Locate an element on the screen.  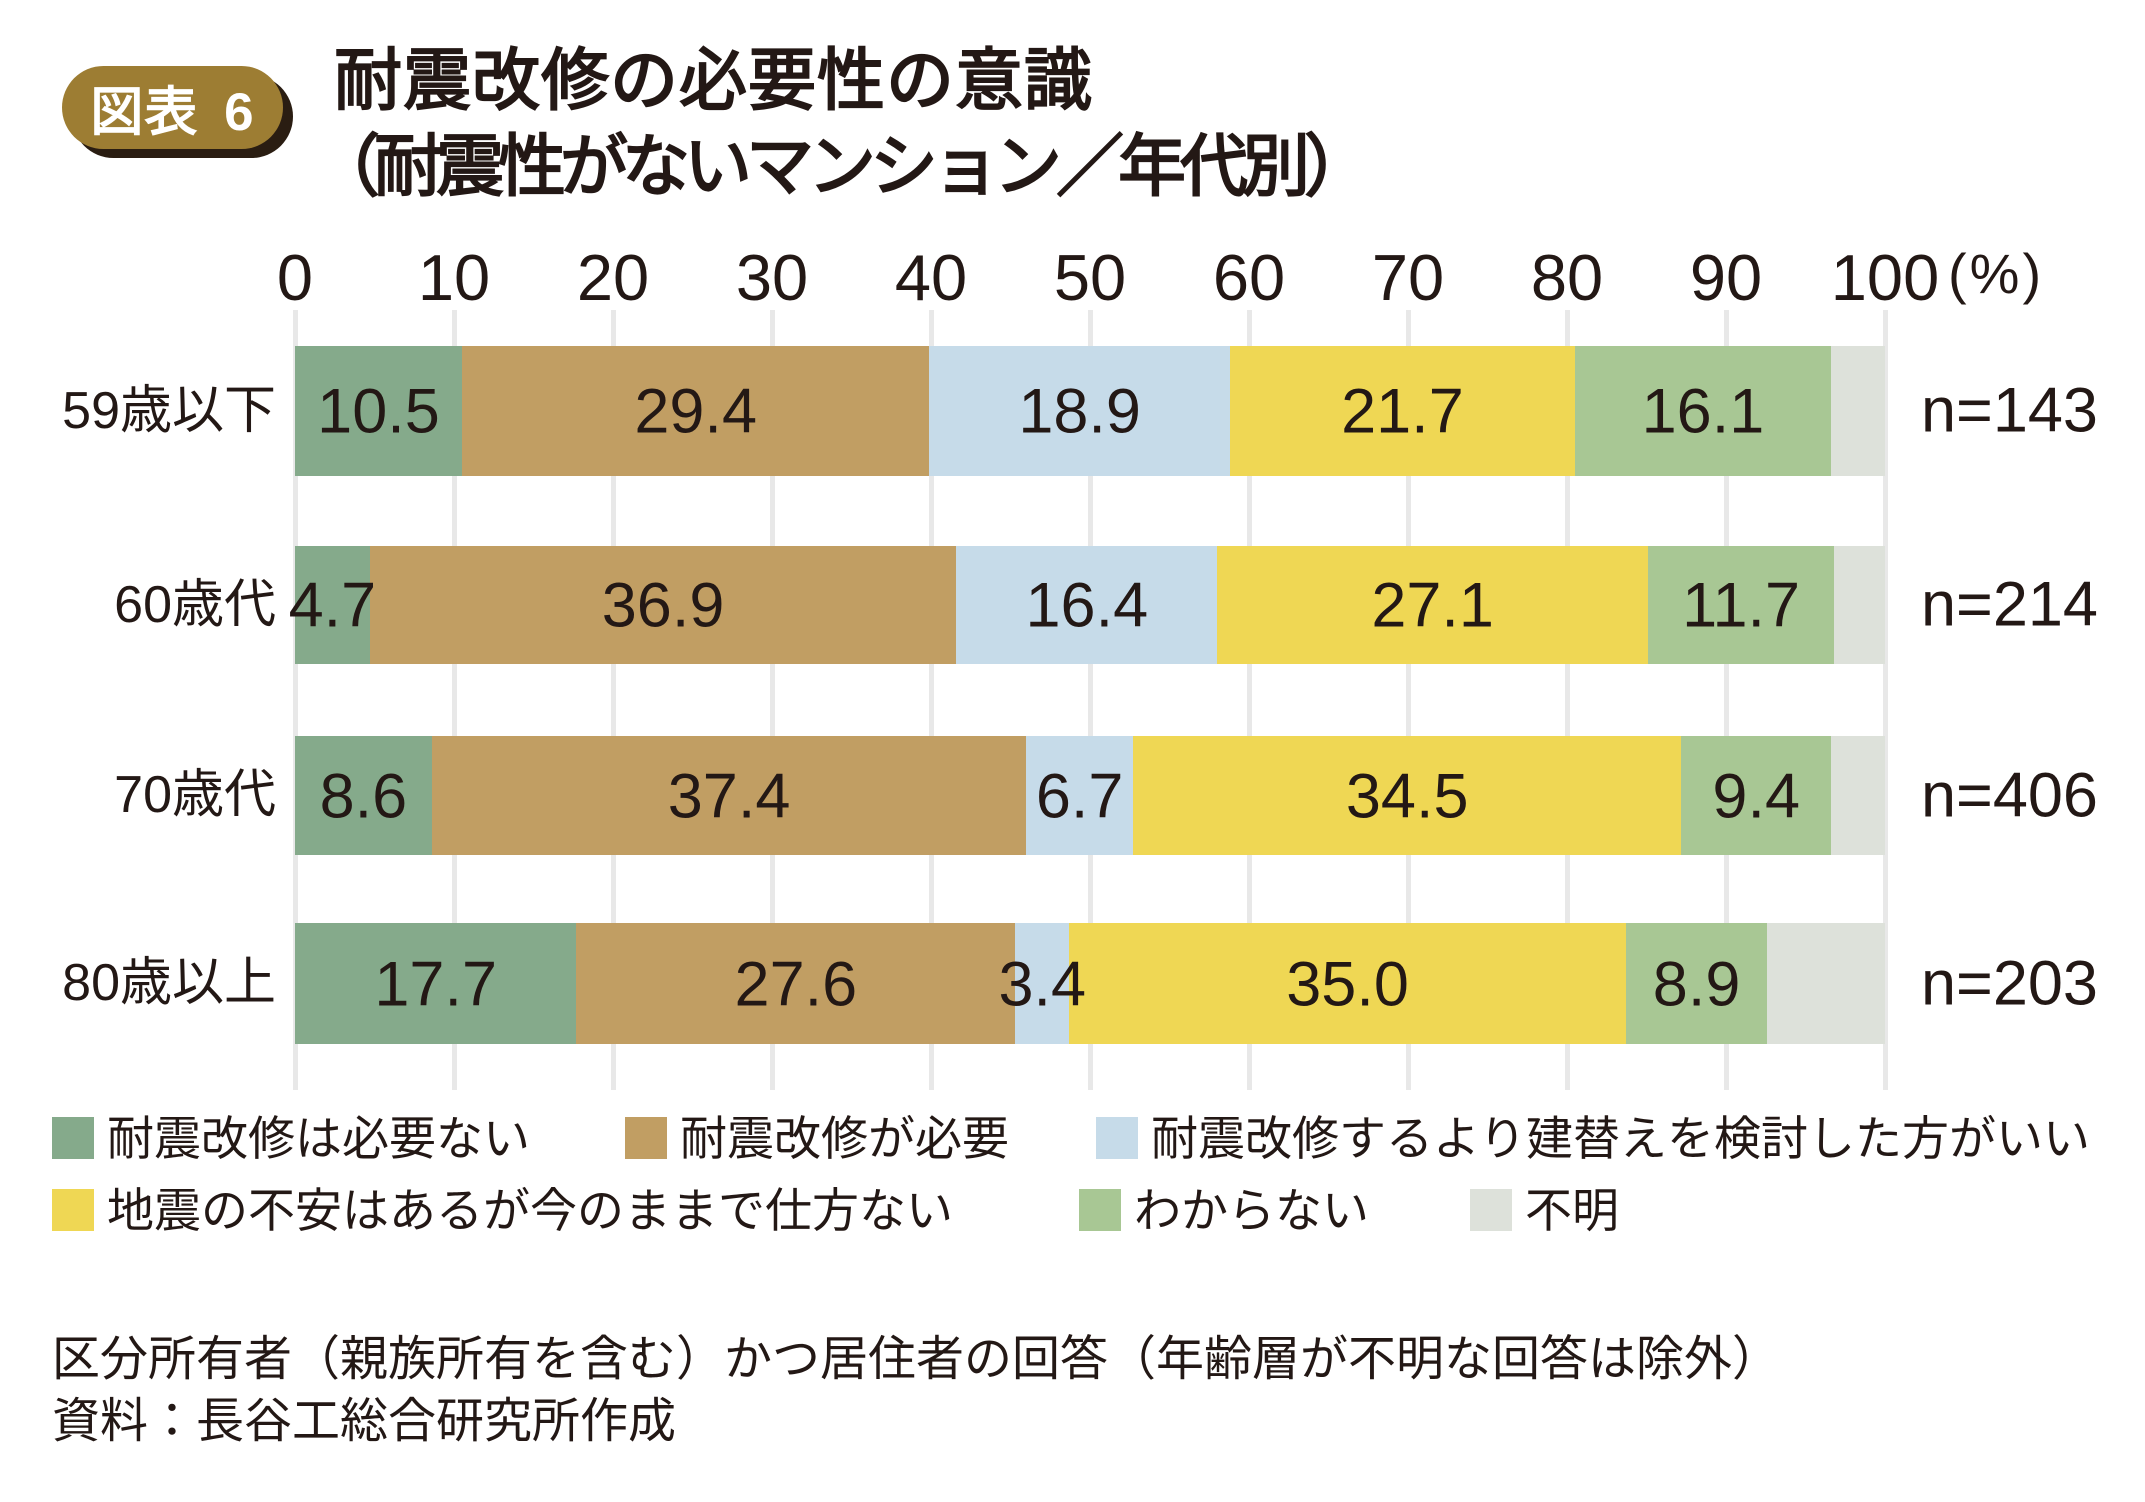
bar-value-label: 10.5 is located at coordinates (378, 411).